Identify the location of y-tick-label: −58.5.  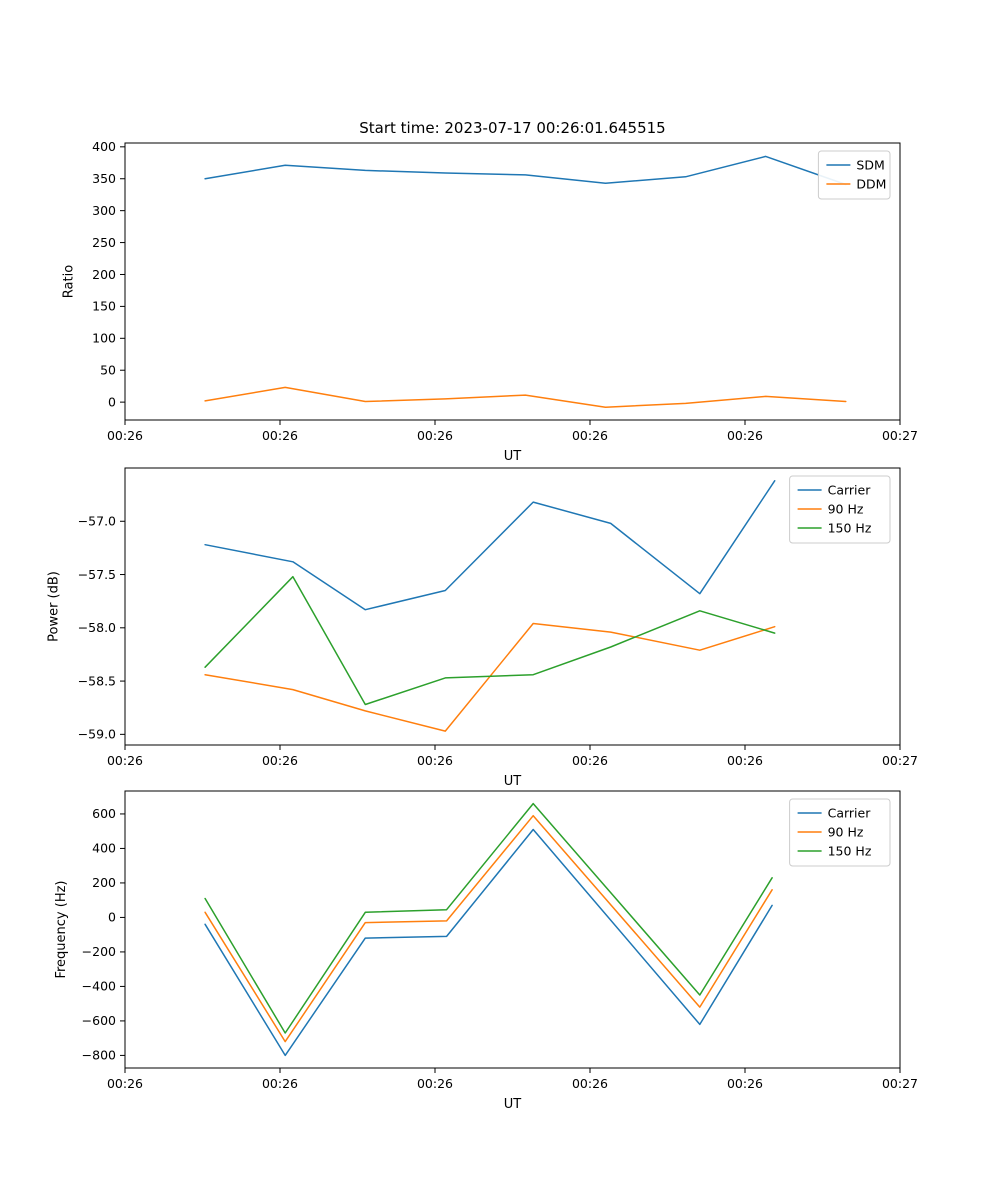
(97, 680).